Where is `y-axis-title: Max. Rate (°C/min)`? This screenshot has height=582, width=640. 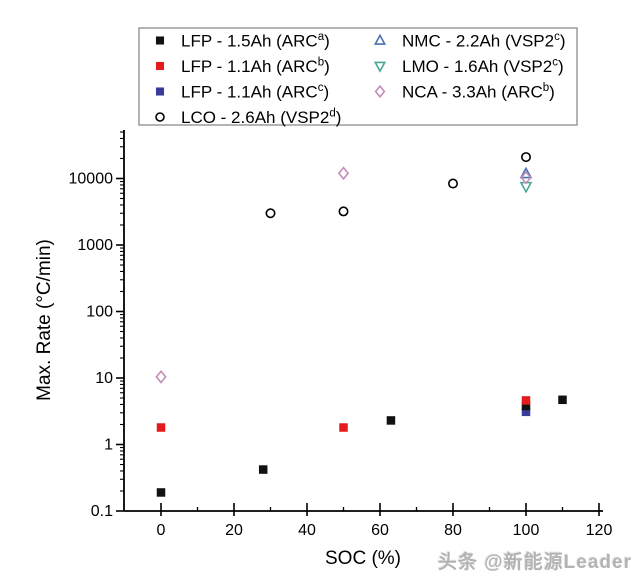
y-axis-title: Max. Rate (°C/min) is located at coordinates (44, 320).